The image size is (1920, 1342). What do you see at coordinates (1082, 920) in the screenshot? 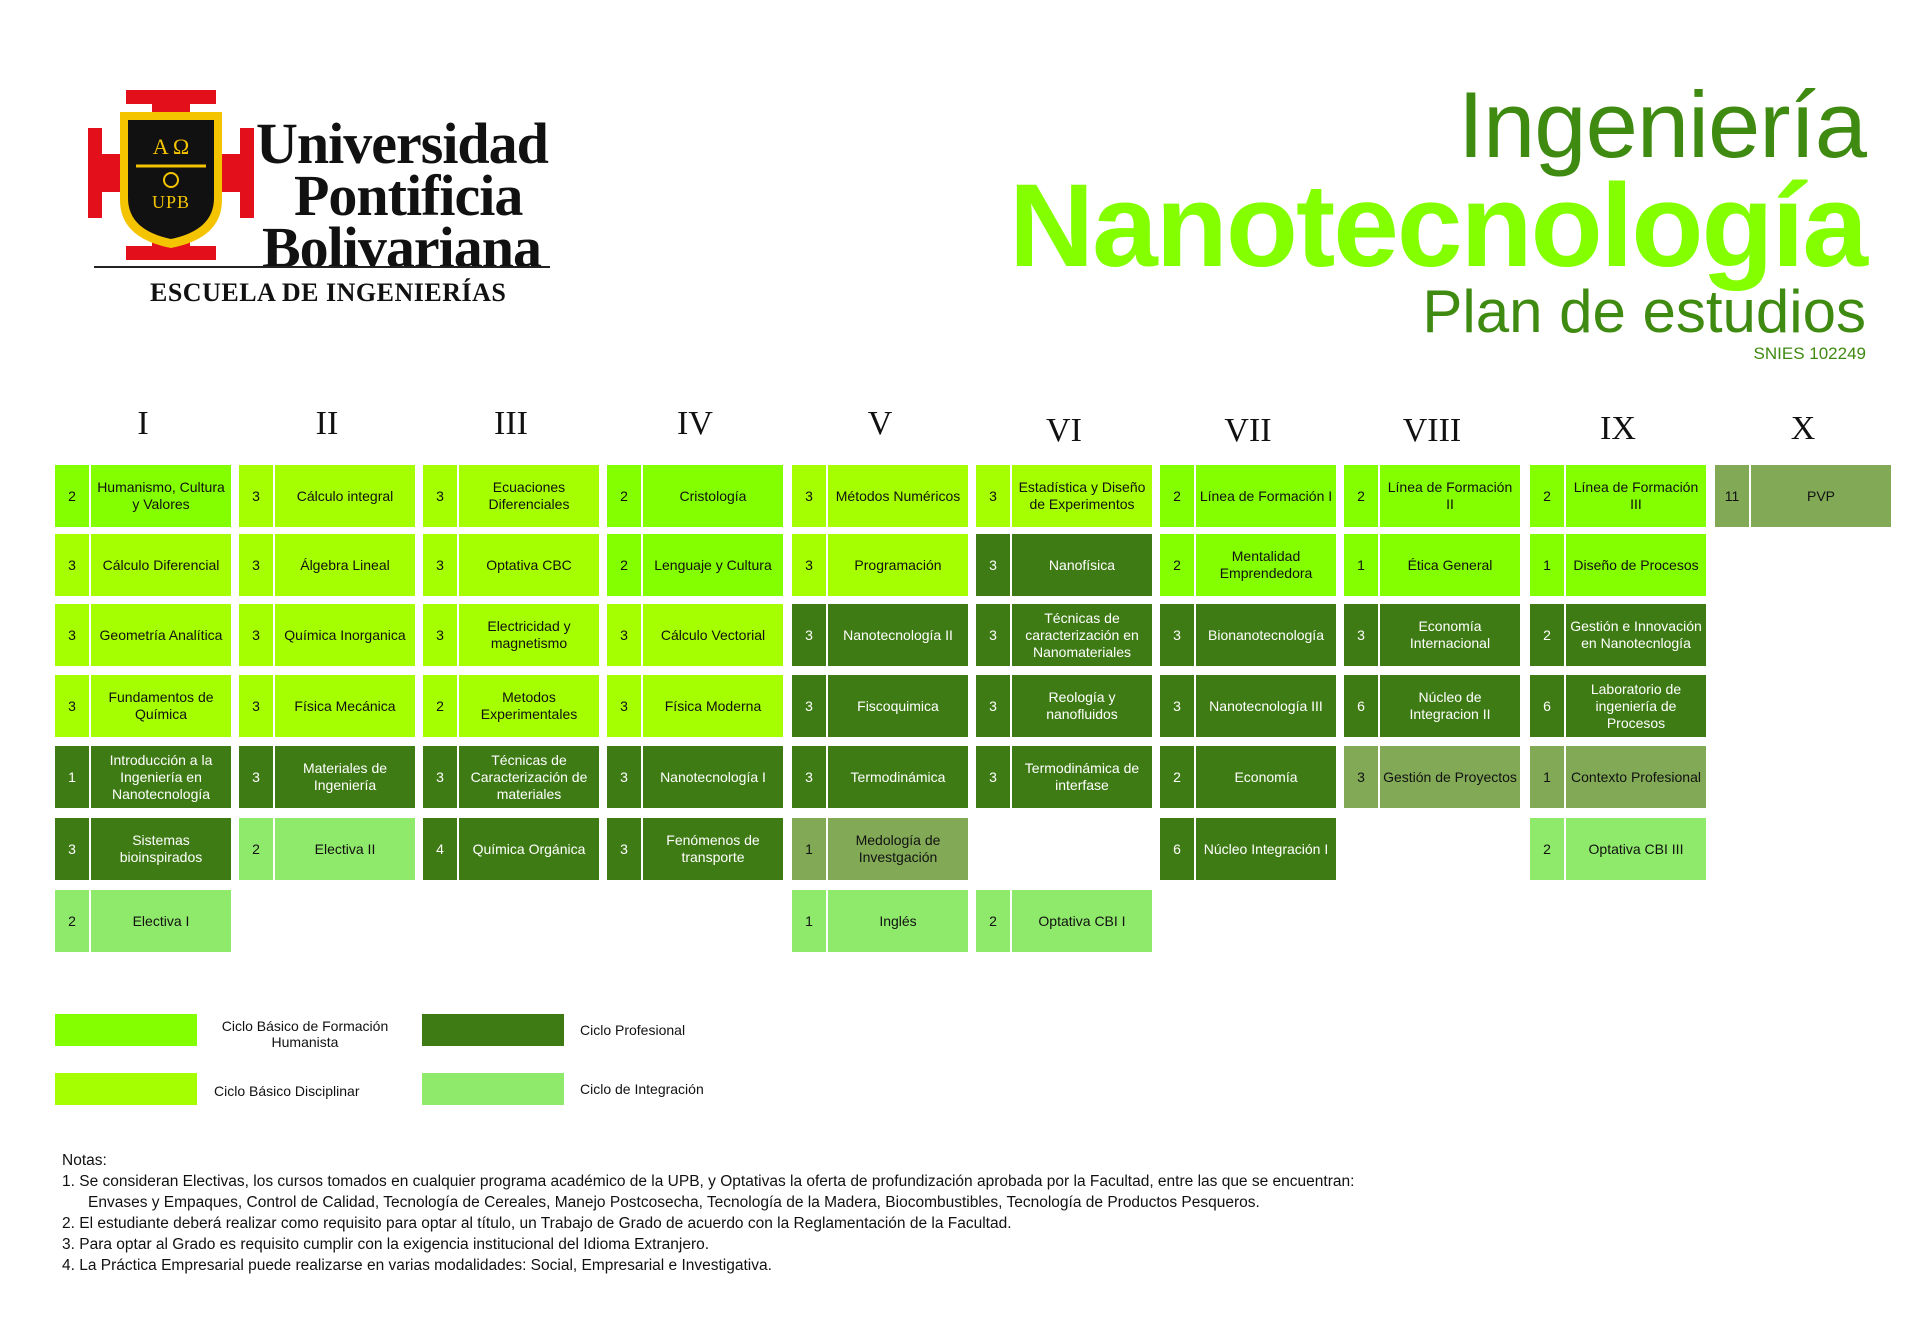
I see `course-name: Optativa CBI I` at bounding box center [1082, 920].